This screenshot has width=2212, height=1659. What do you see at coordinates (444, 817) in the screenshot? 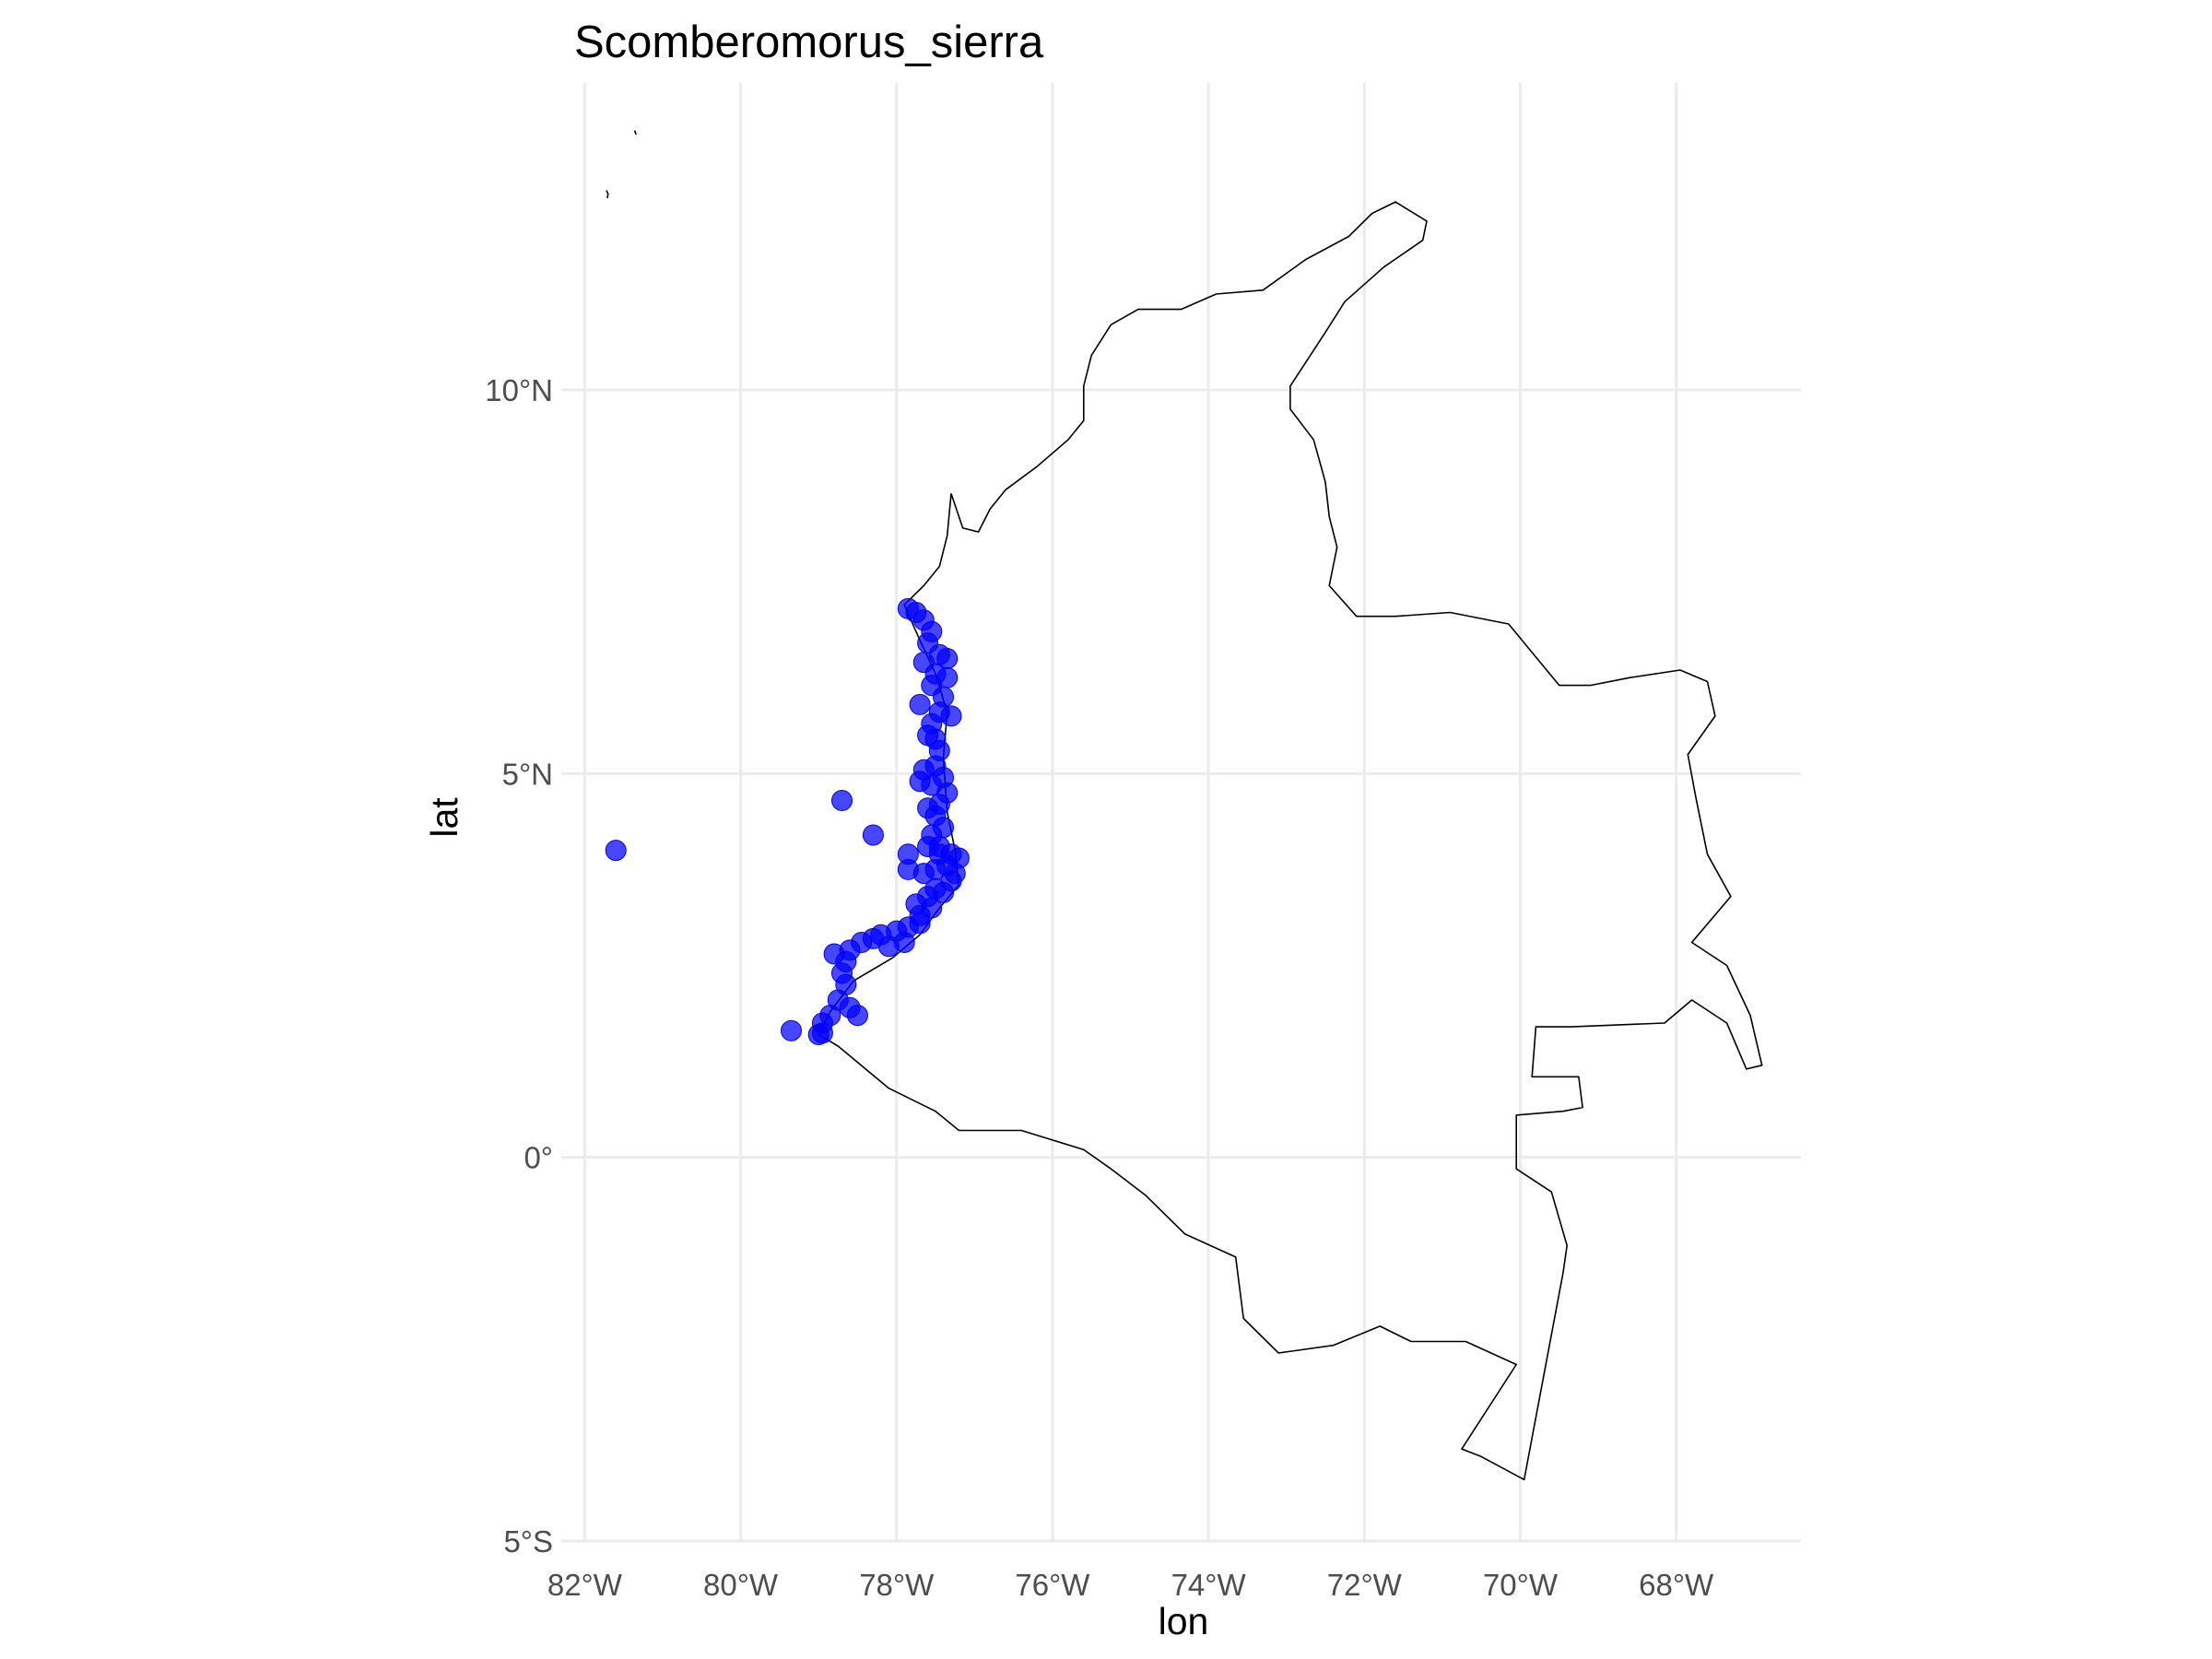
I see `y-axis-title: lat` at bounding box center [444, 817].